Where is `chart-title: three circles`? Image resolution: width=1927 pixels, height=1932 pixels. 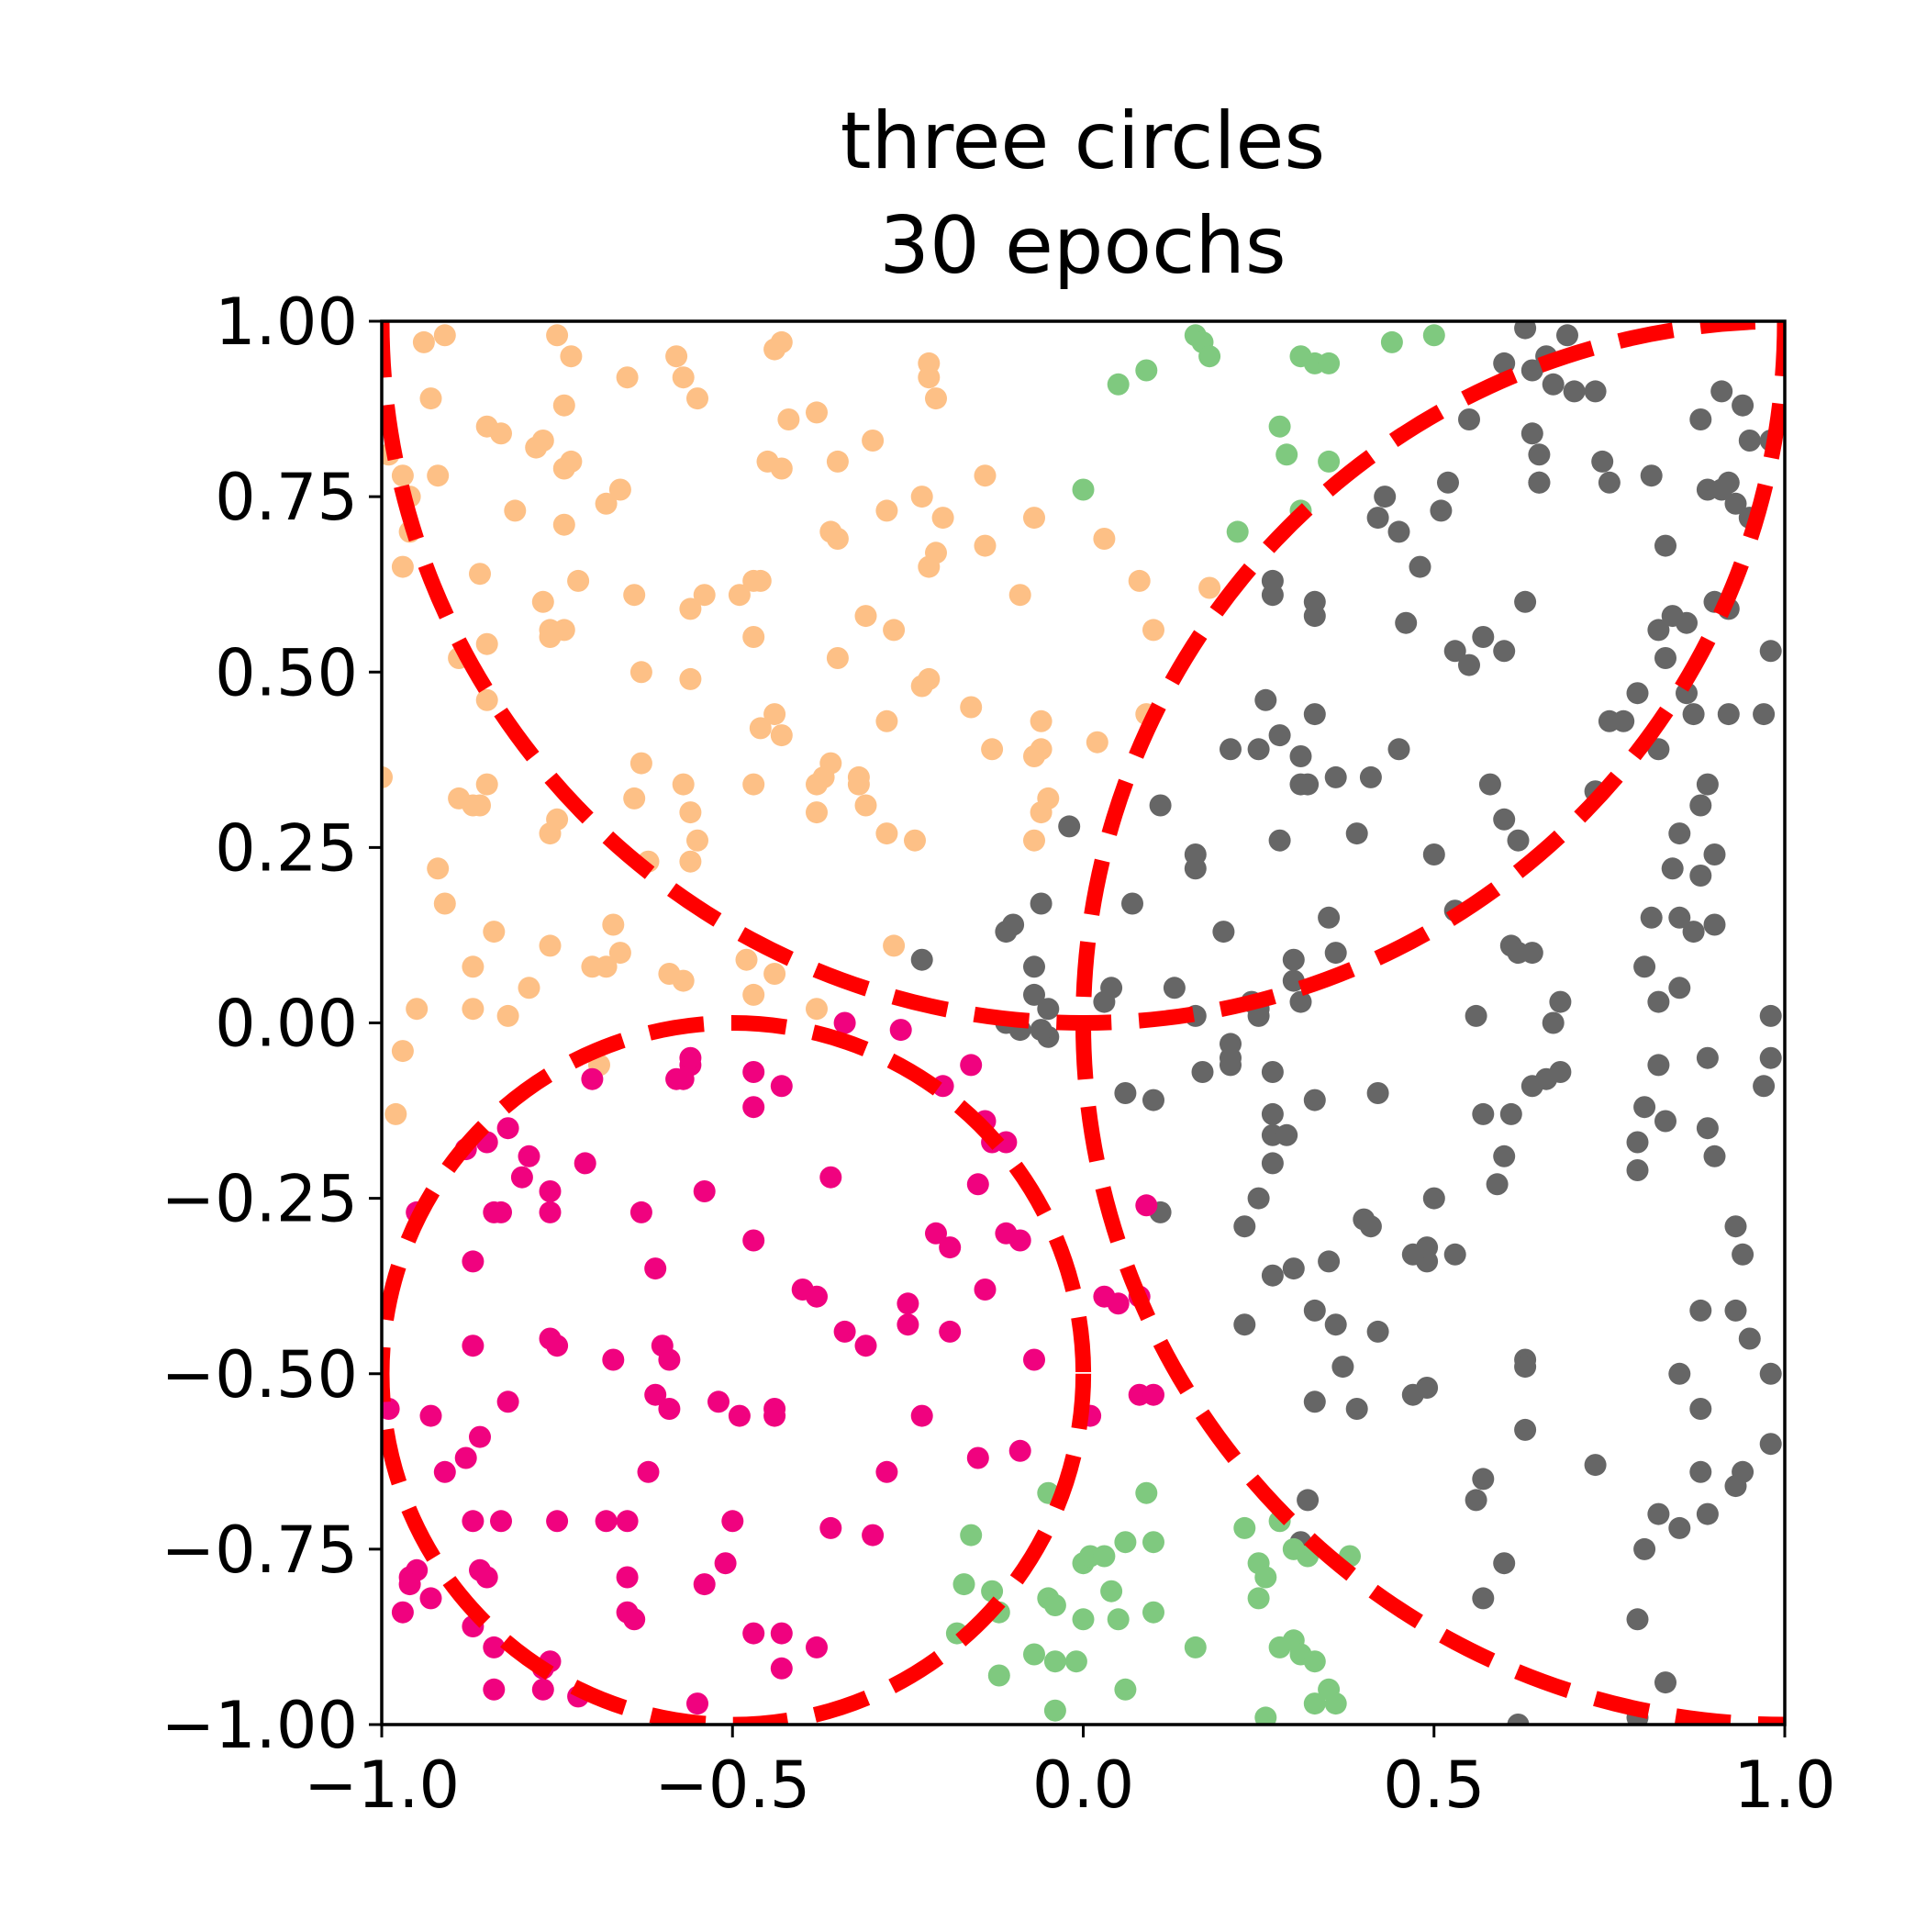 chart-title: three circles is located at coordinates (1083, 141).